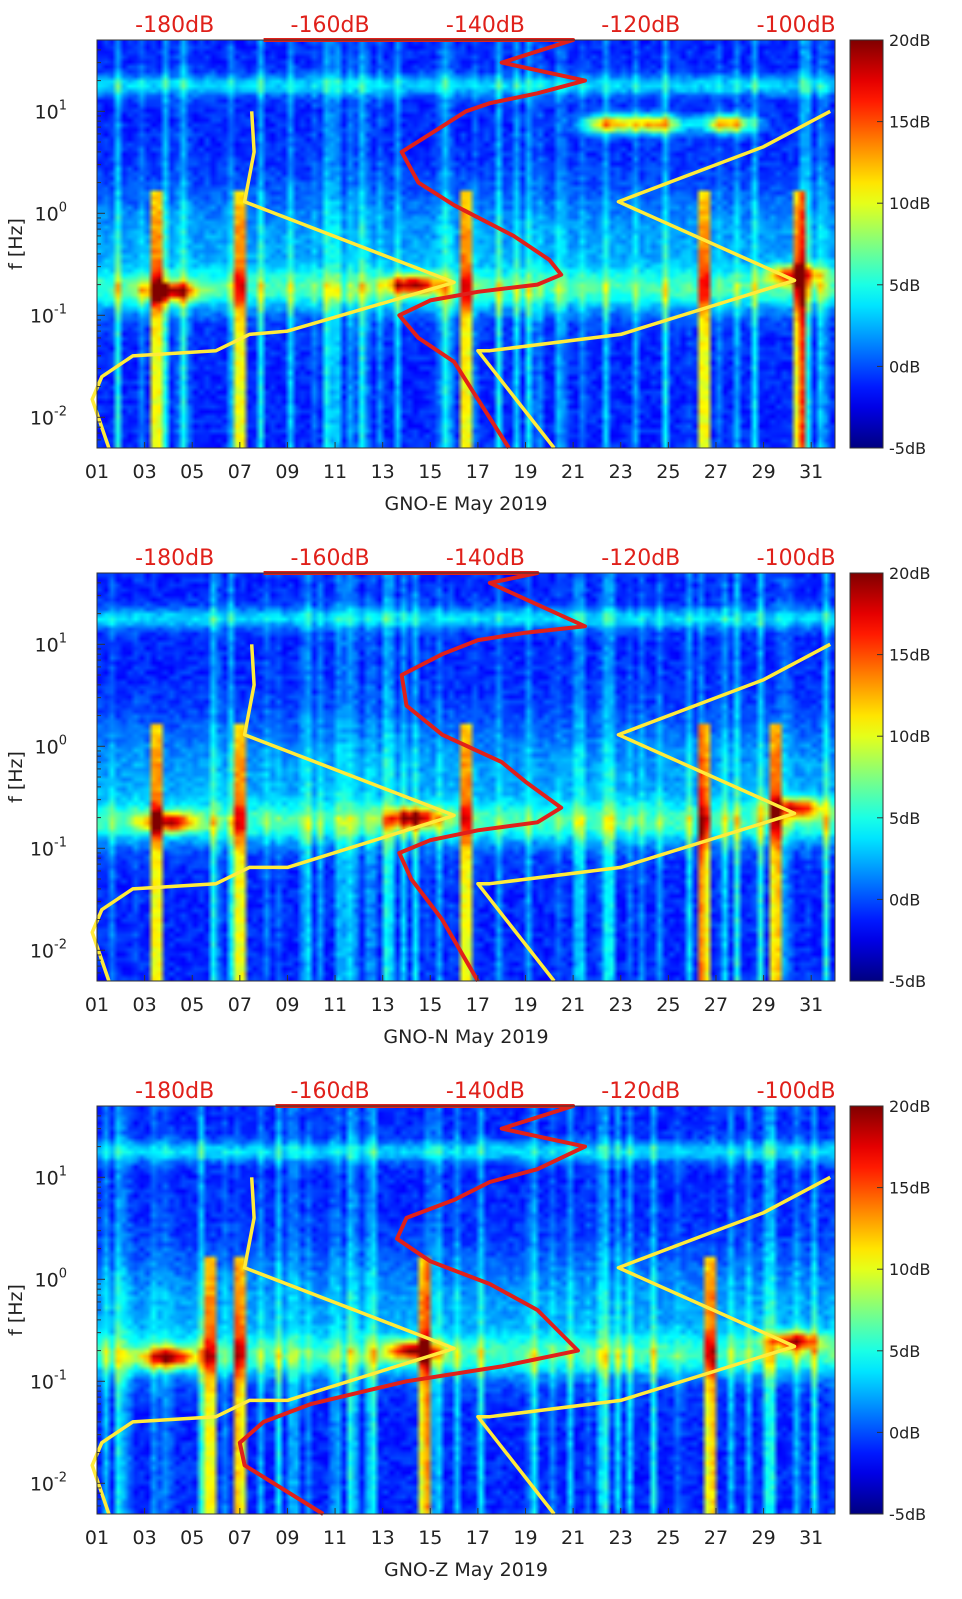 The height and width of the screenshot is (1599, 962). What do you see at coordinates (174, 558) in the screenshot?
I see `top-db-tick-label: -180dB` at bounding box center [174, 558].